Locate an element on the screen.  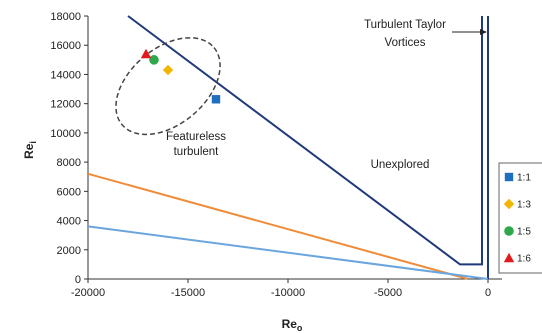
x-axis-title: Reo is located at coordinates (292, 325).